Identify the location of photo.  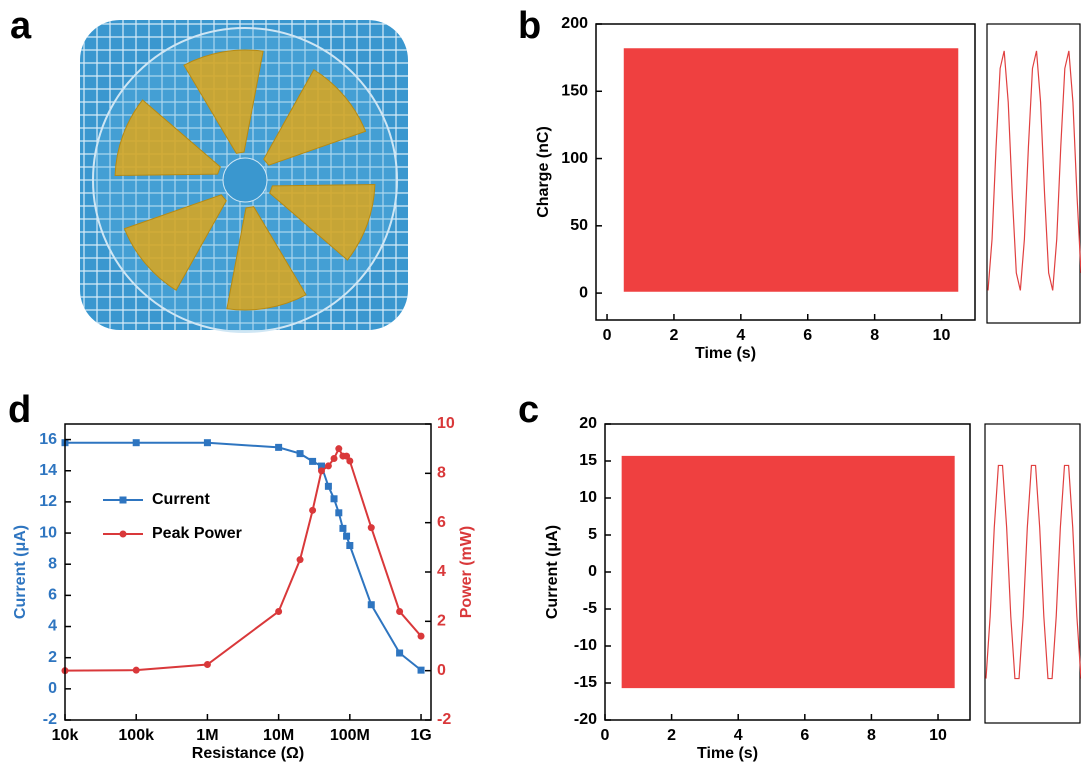
(244, 176).